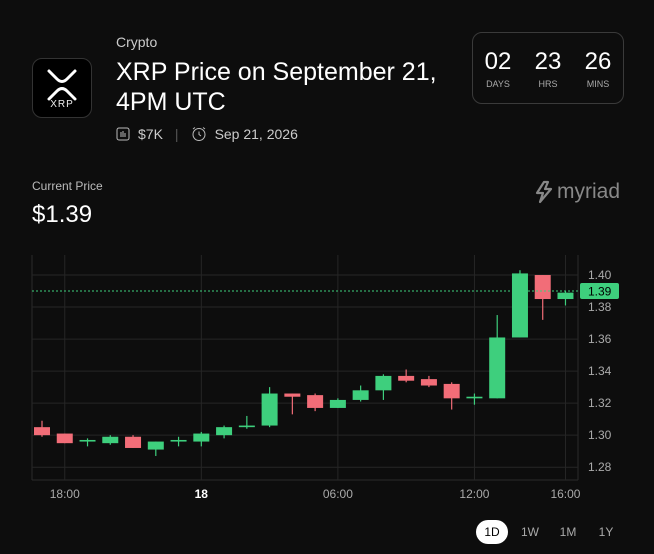 Image resolution: width=654 pixels, height=554 pixels. What do you see at coordinates (171, 102) in the screenshot?
I see `market-title: 4PM UTC` at bounding box center [171, 102].